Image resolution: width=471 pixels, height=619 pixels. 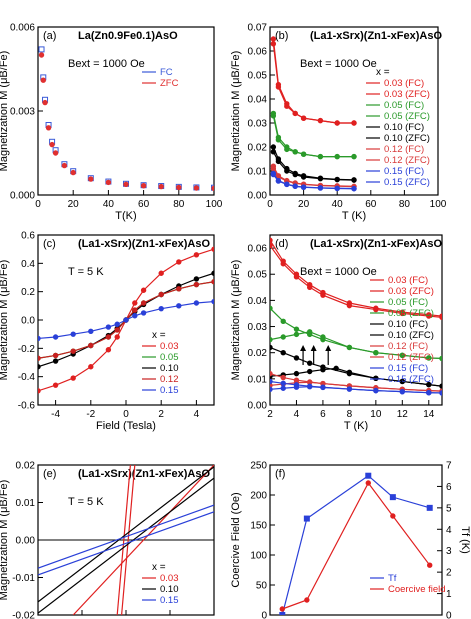 What do you see at coordinates (404, 171) in the screenshot?
I see `legend-label: 0.15 (FC)` at bounding box center [404, 171].